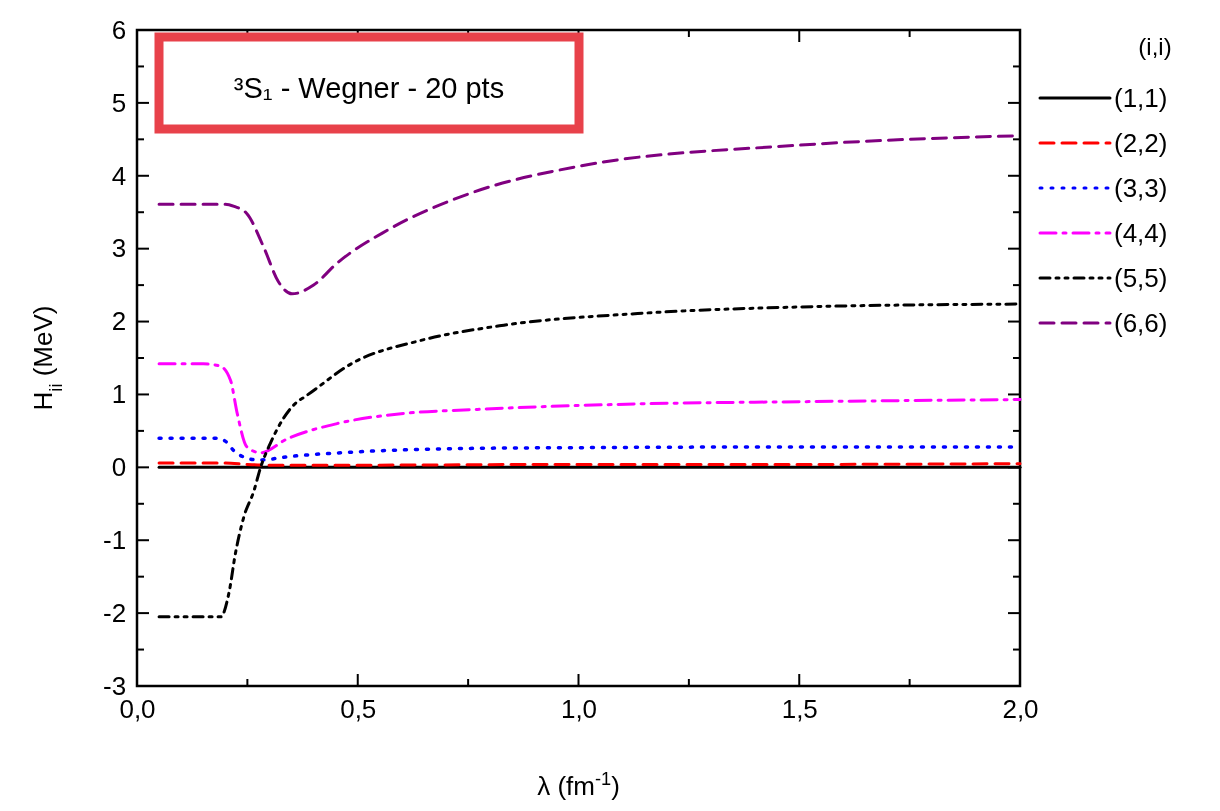 The width and height of the screenshot is (1220, 811). Describe the element at coordinates (369, 88) in the screenshot. I see `annotation: ³S₁ - Wegner - 20 pts` at that location.